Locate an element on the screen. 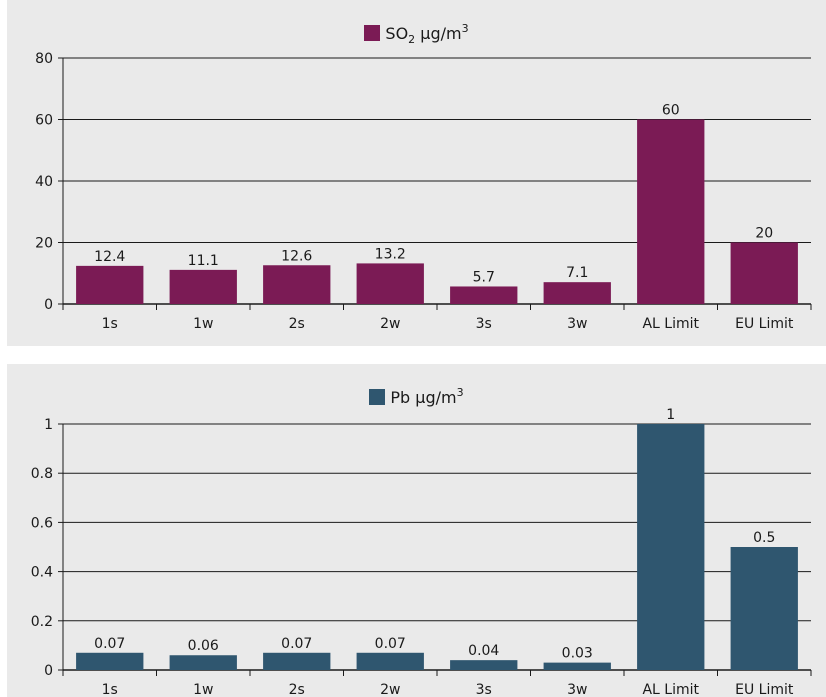  pb-legend: Pb µg/m3 is located at coordinates (416, 397).